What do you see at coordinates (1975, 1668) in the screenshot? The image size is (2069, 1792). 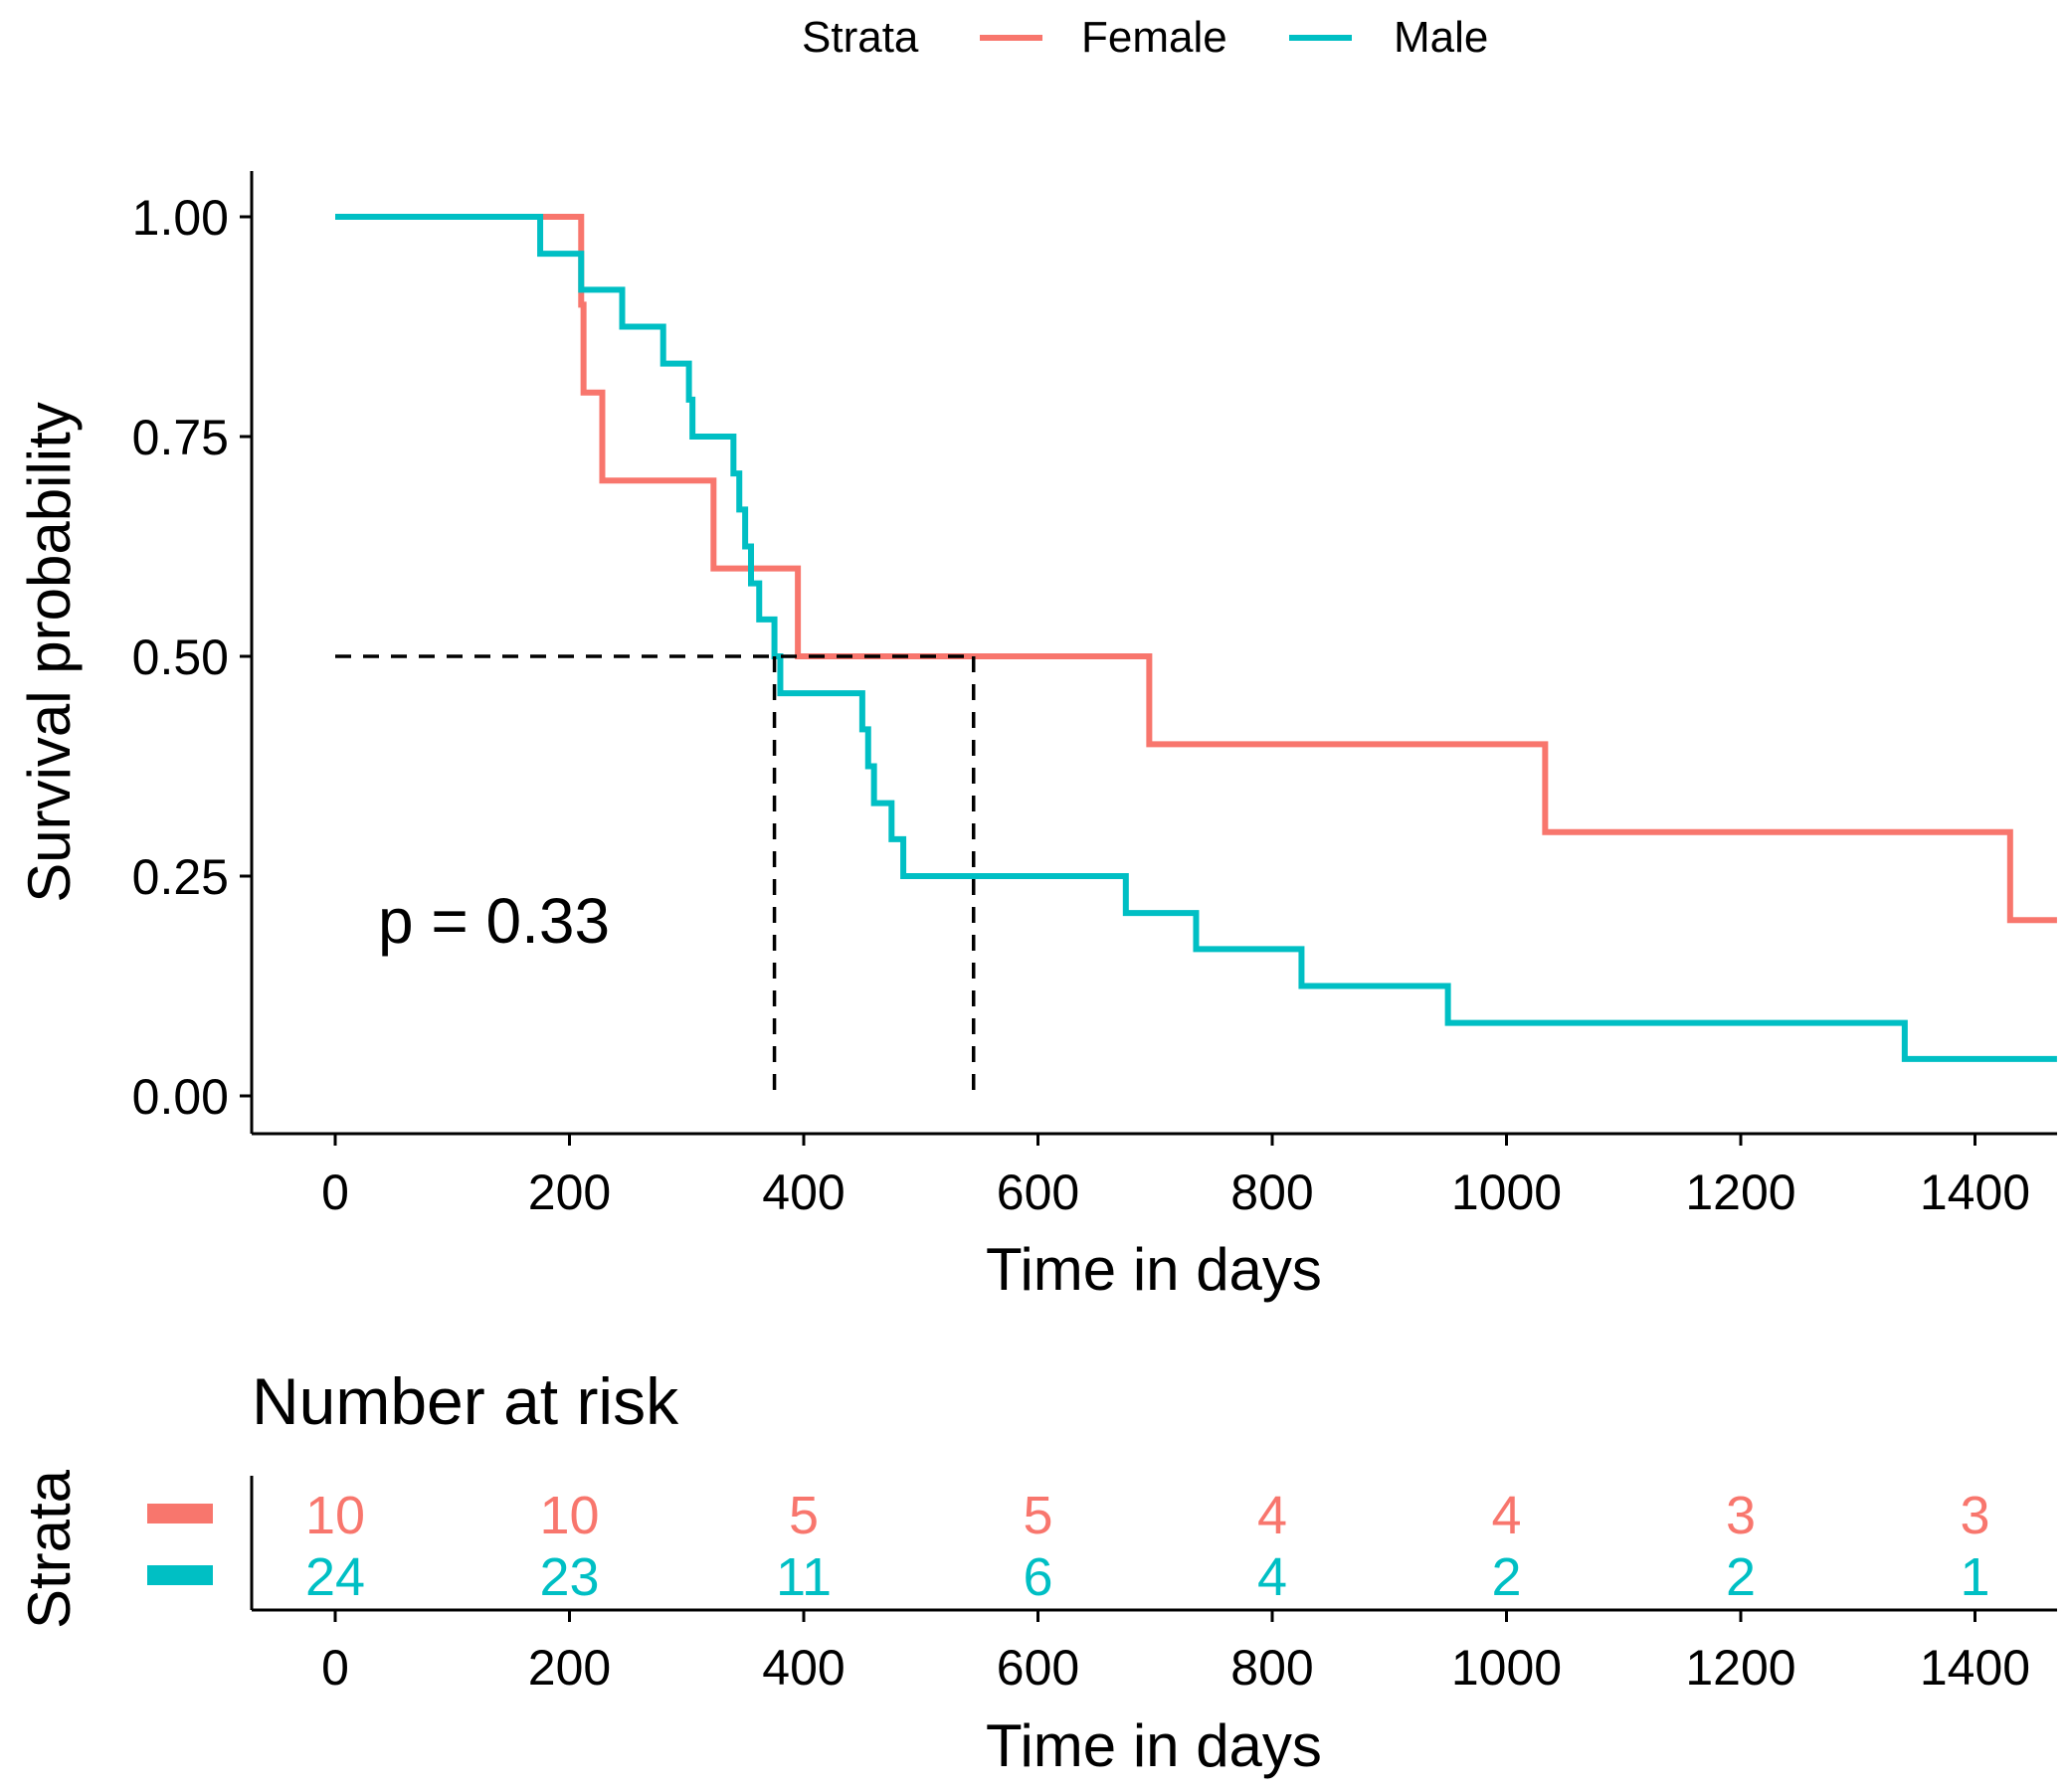 I see `risk-x-tick-label: 1400` at bounding box center [1975, 1668].